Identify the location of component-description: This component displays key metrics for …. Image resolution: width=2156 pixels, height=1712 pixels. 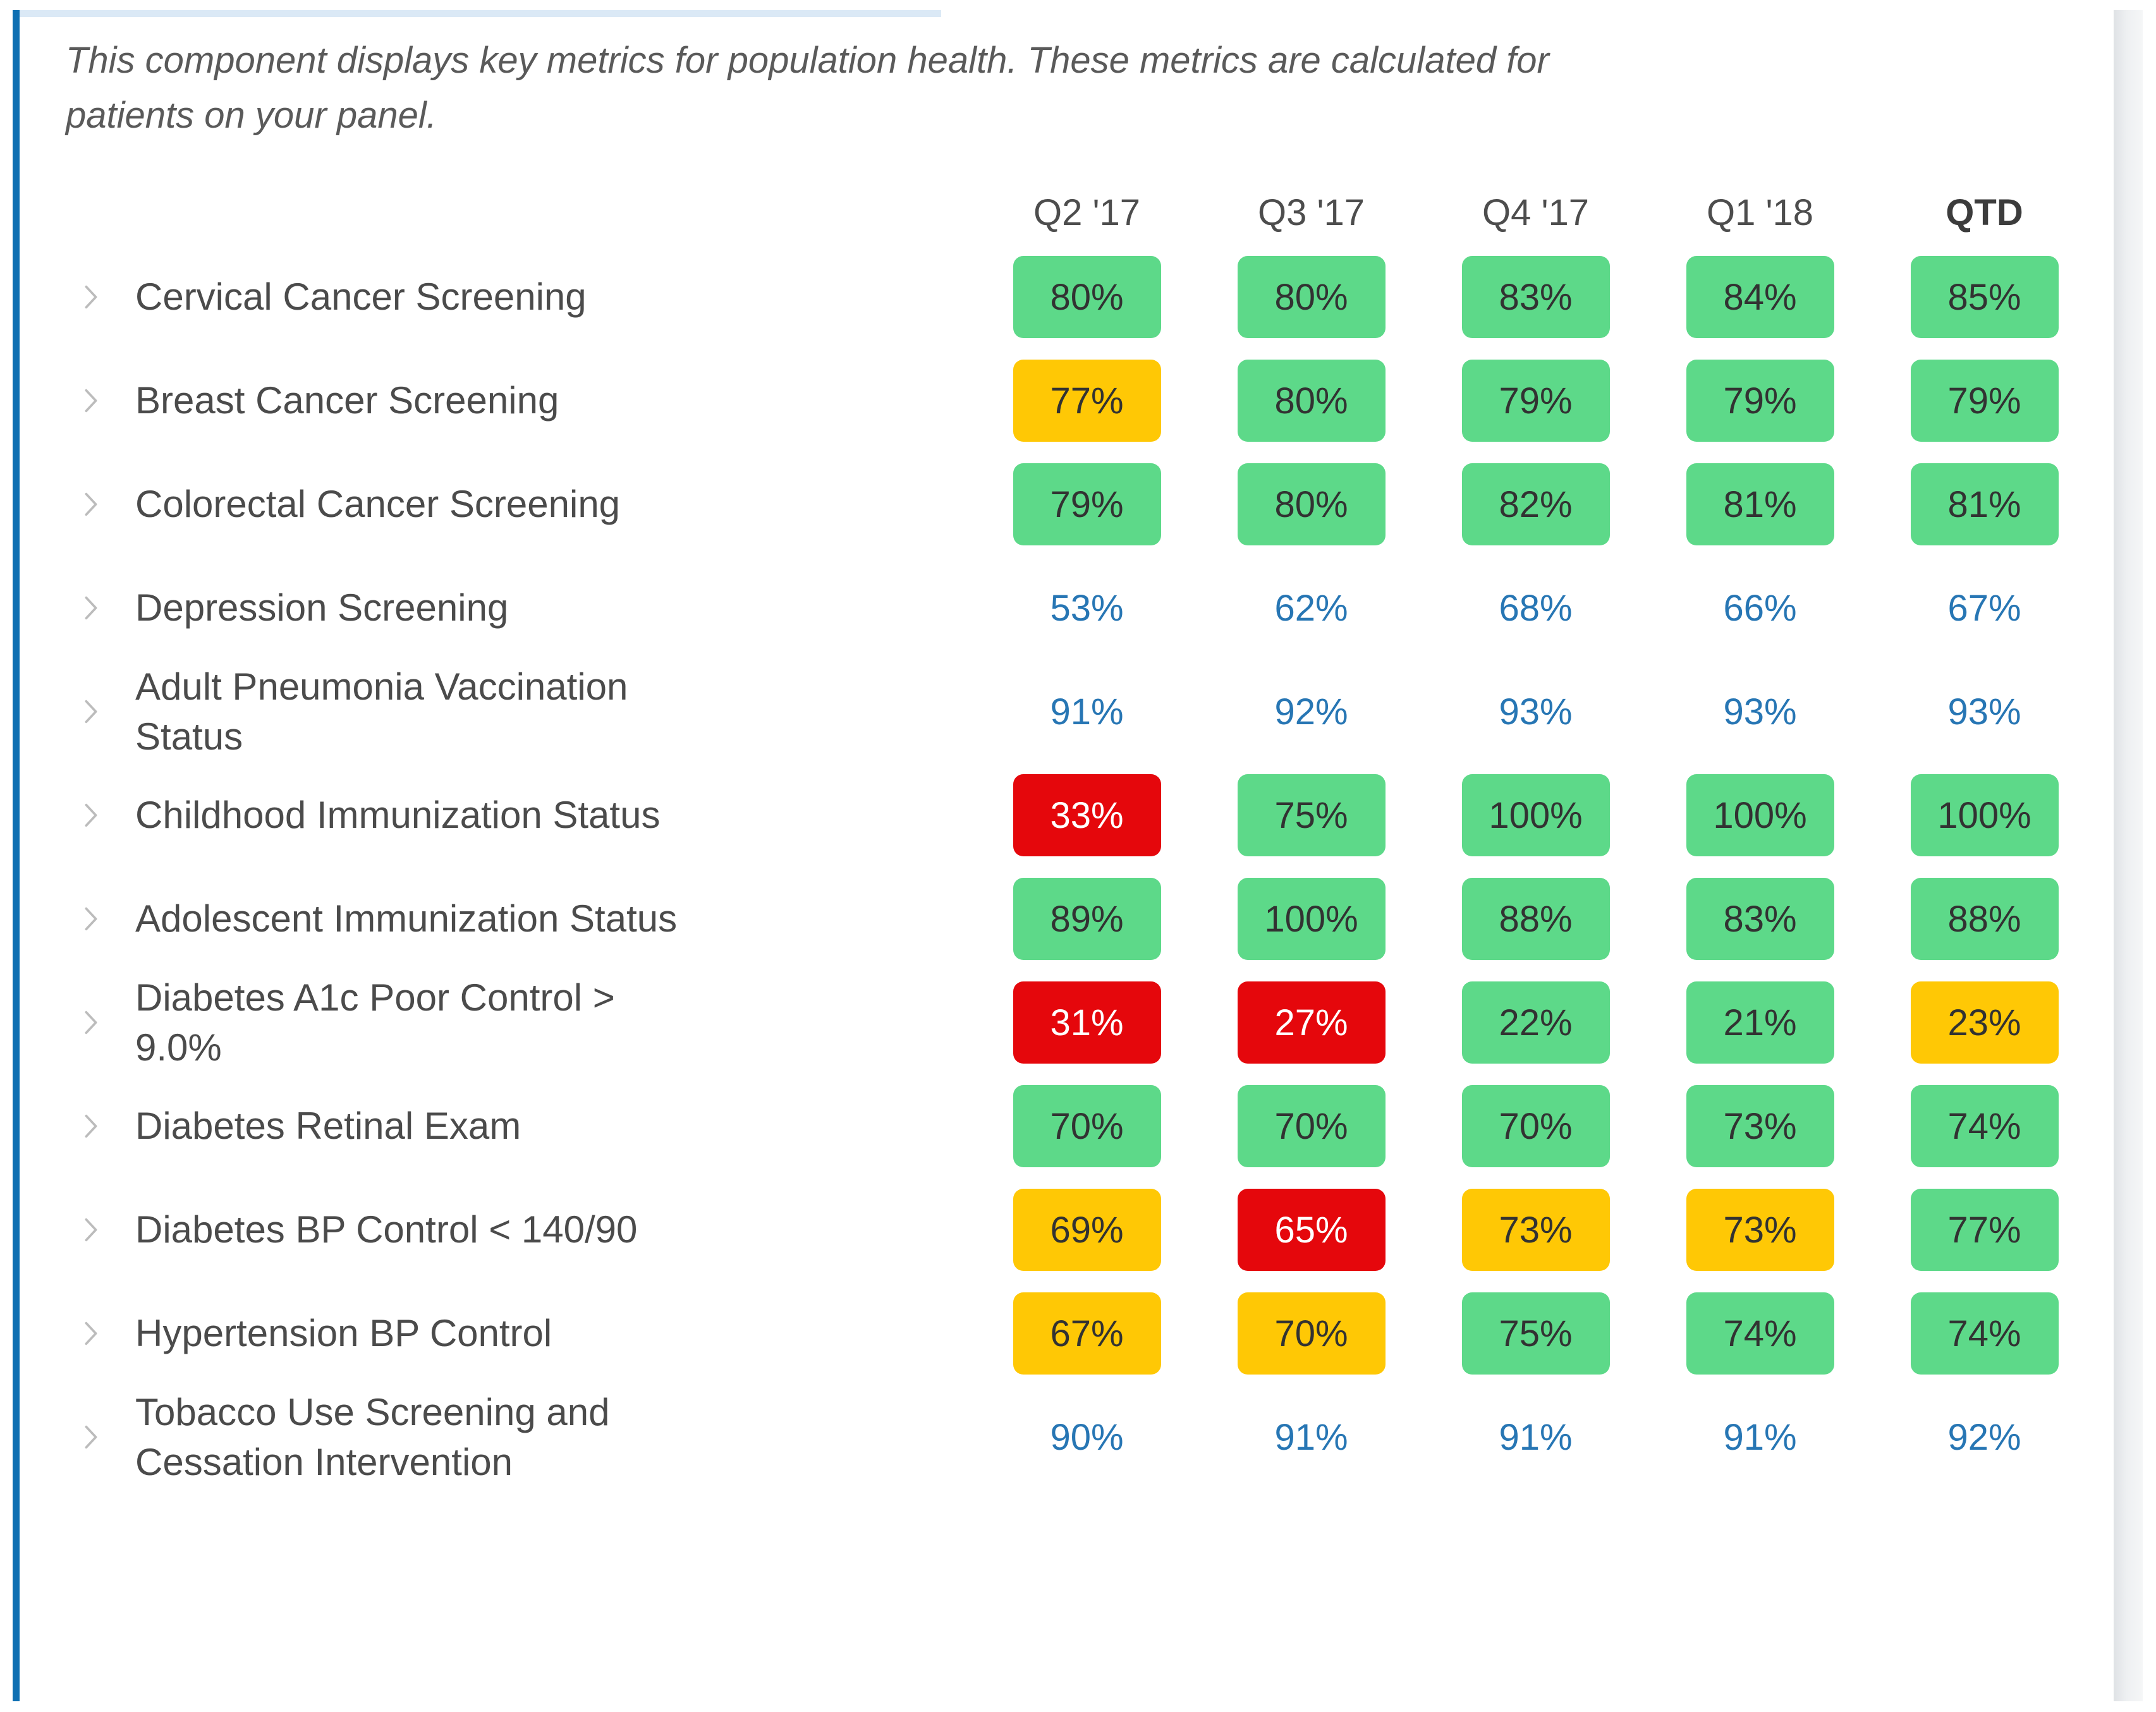
(807, 88).